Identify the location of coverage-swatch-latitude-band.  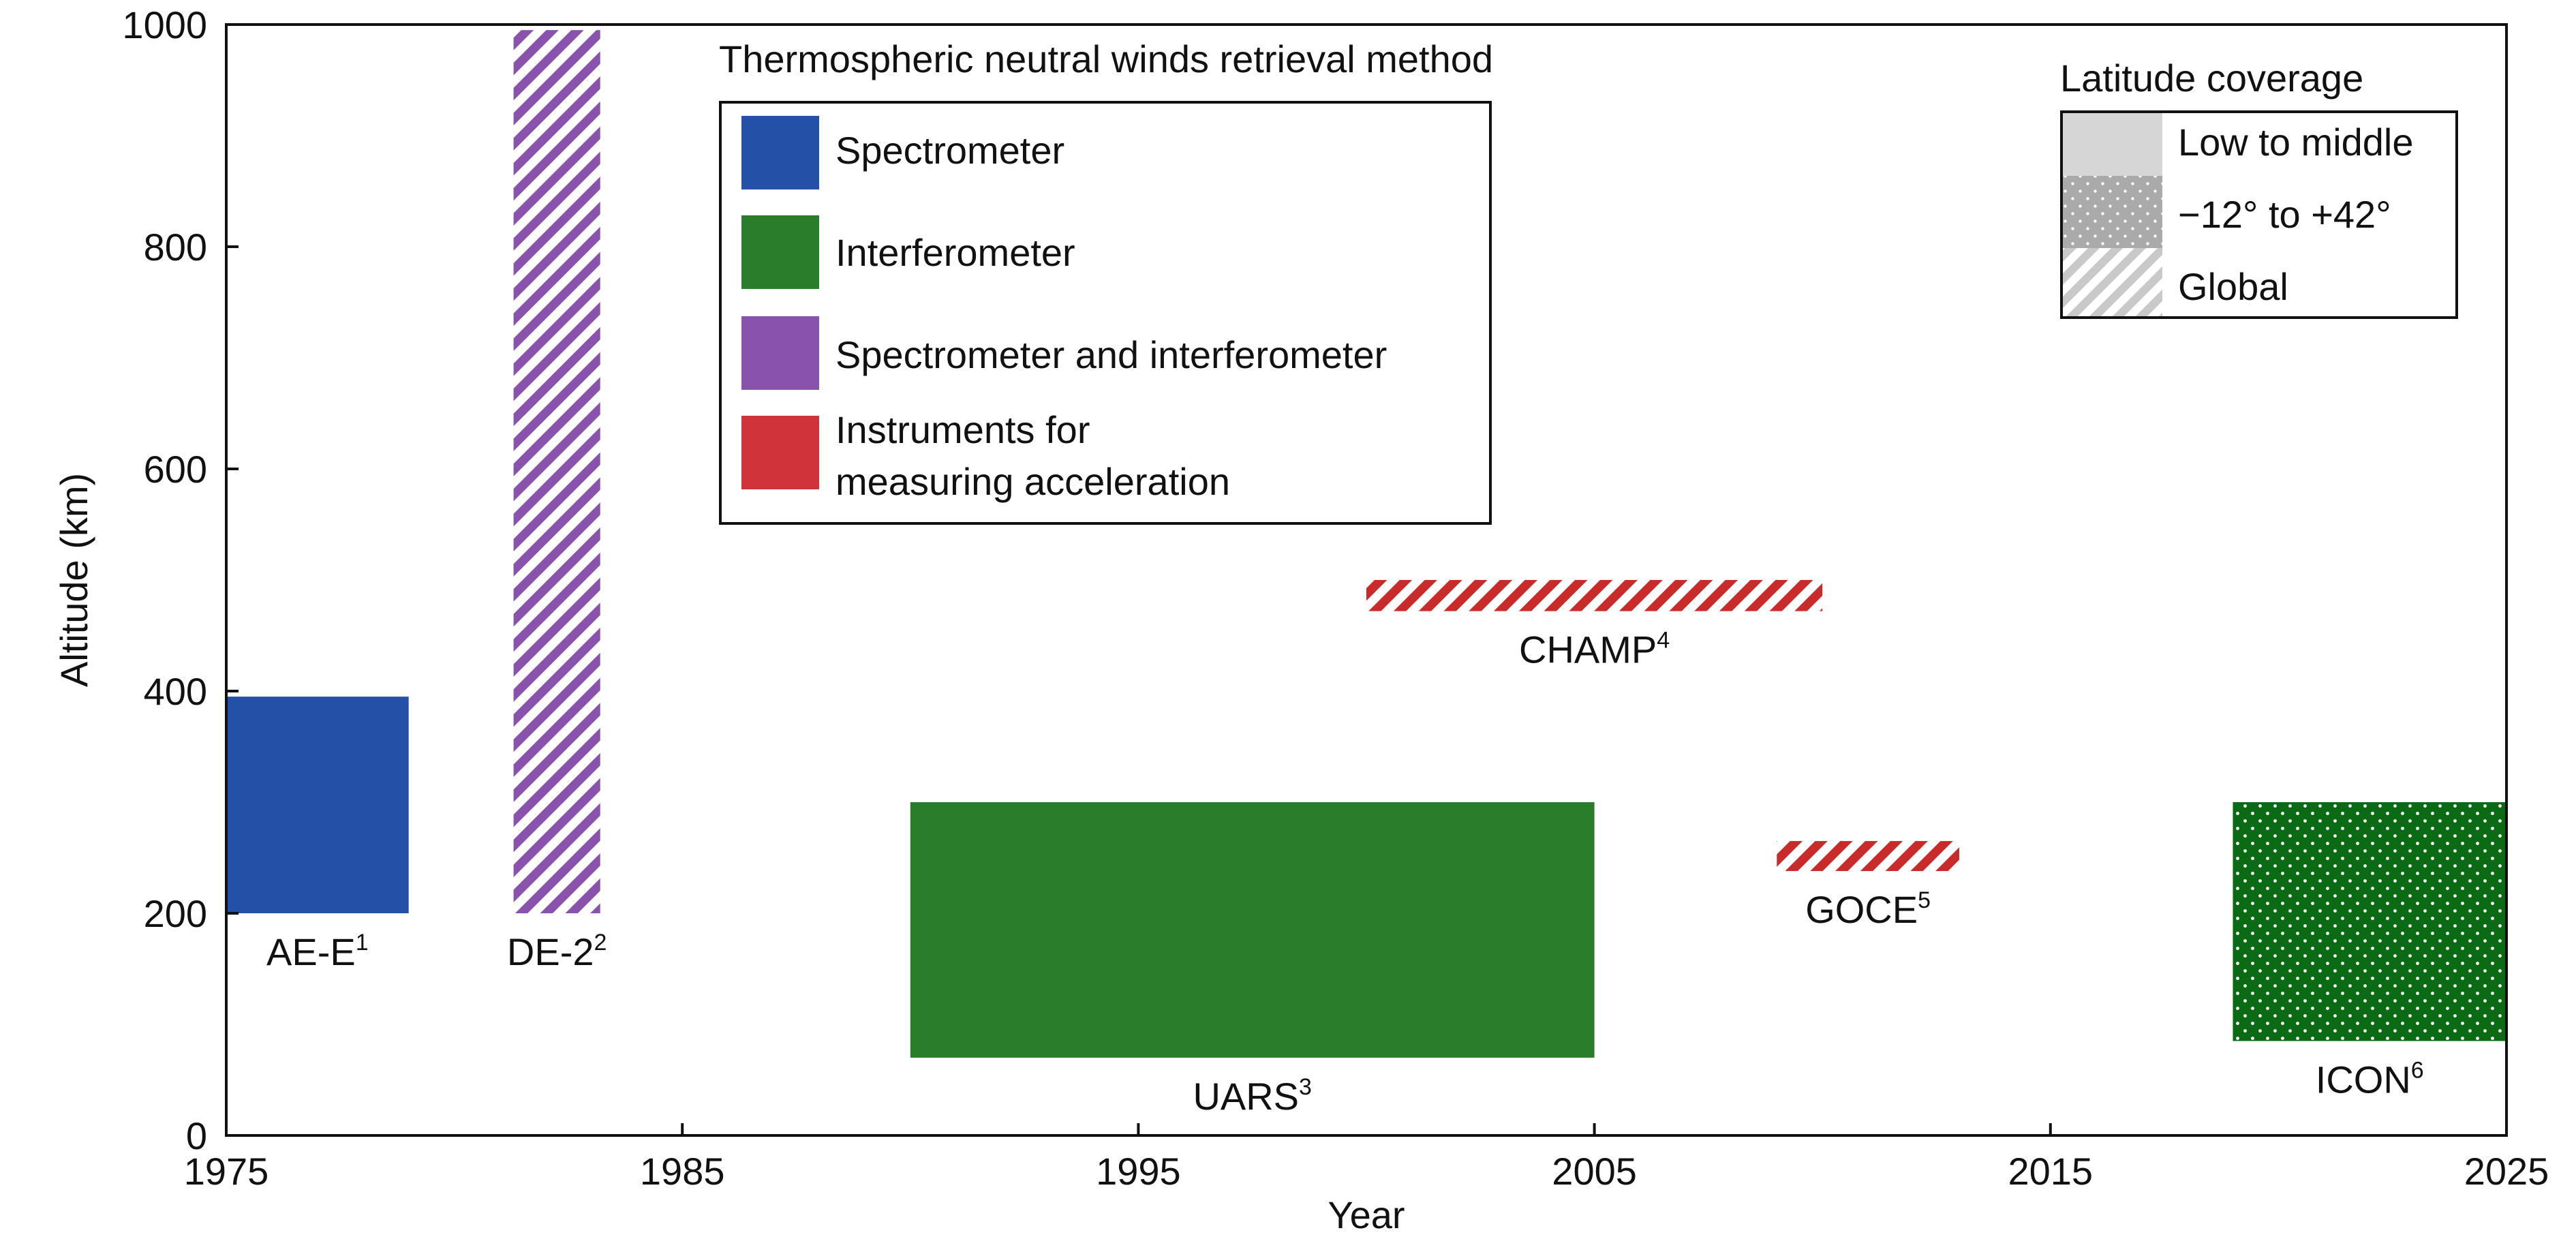
(2112, 212).